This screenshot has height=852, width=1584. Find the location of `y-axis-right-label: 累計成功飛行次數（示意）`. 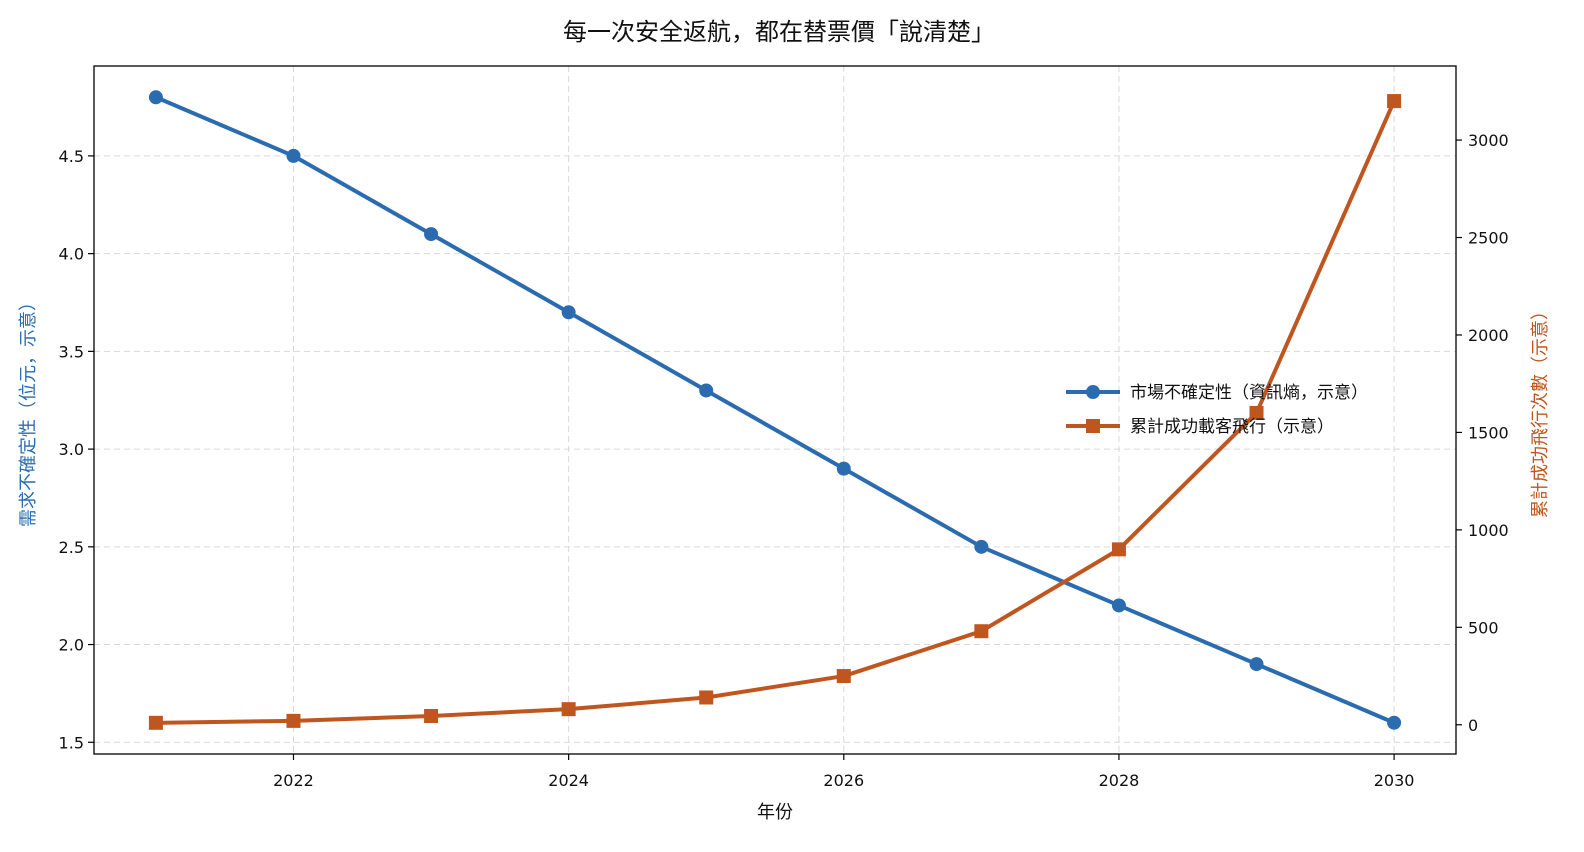

y-axis-right-label: 累計成功飛行次數（示意） is located at coordinates (1540, 410).